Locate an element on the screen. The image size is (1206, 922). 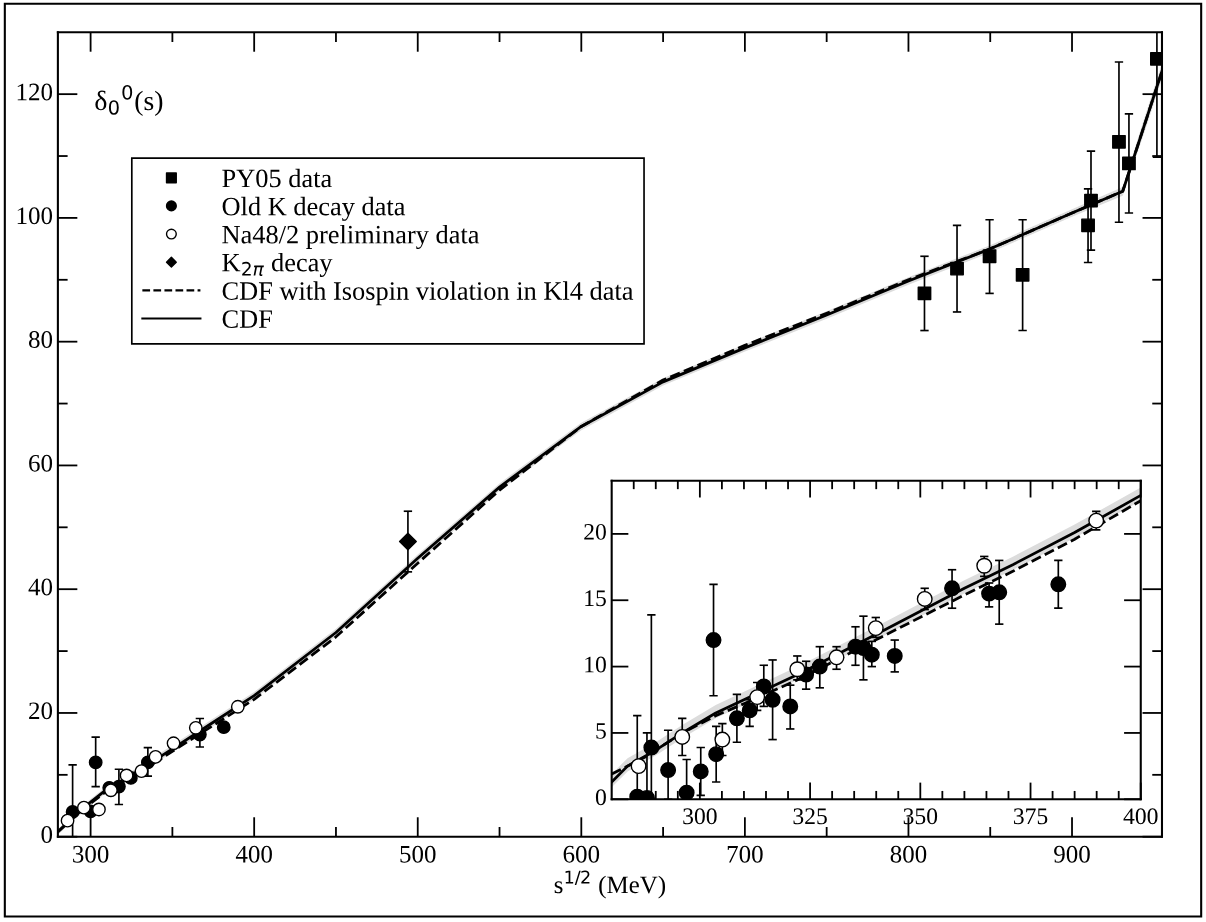
y-tick-label: 60 is located at coordinates (41, 463).